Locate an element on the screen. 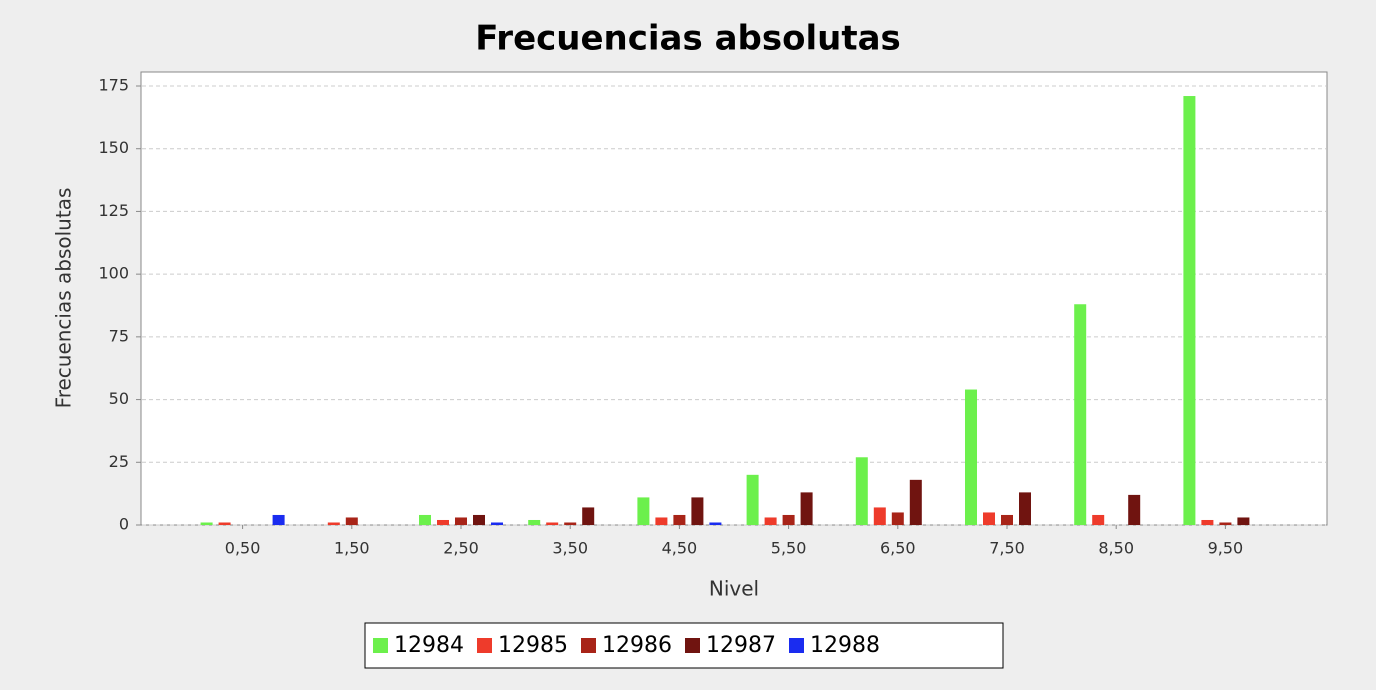 Image resolution: width=1376 pixels, height=690 pixels. x-tick-label: 2,50 is located at coordinates (461, 548).